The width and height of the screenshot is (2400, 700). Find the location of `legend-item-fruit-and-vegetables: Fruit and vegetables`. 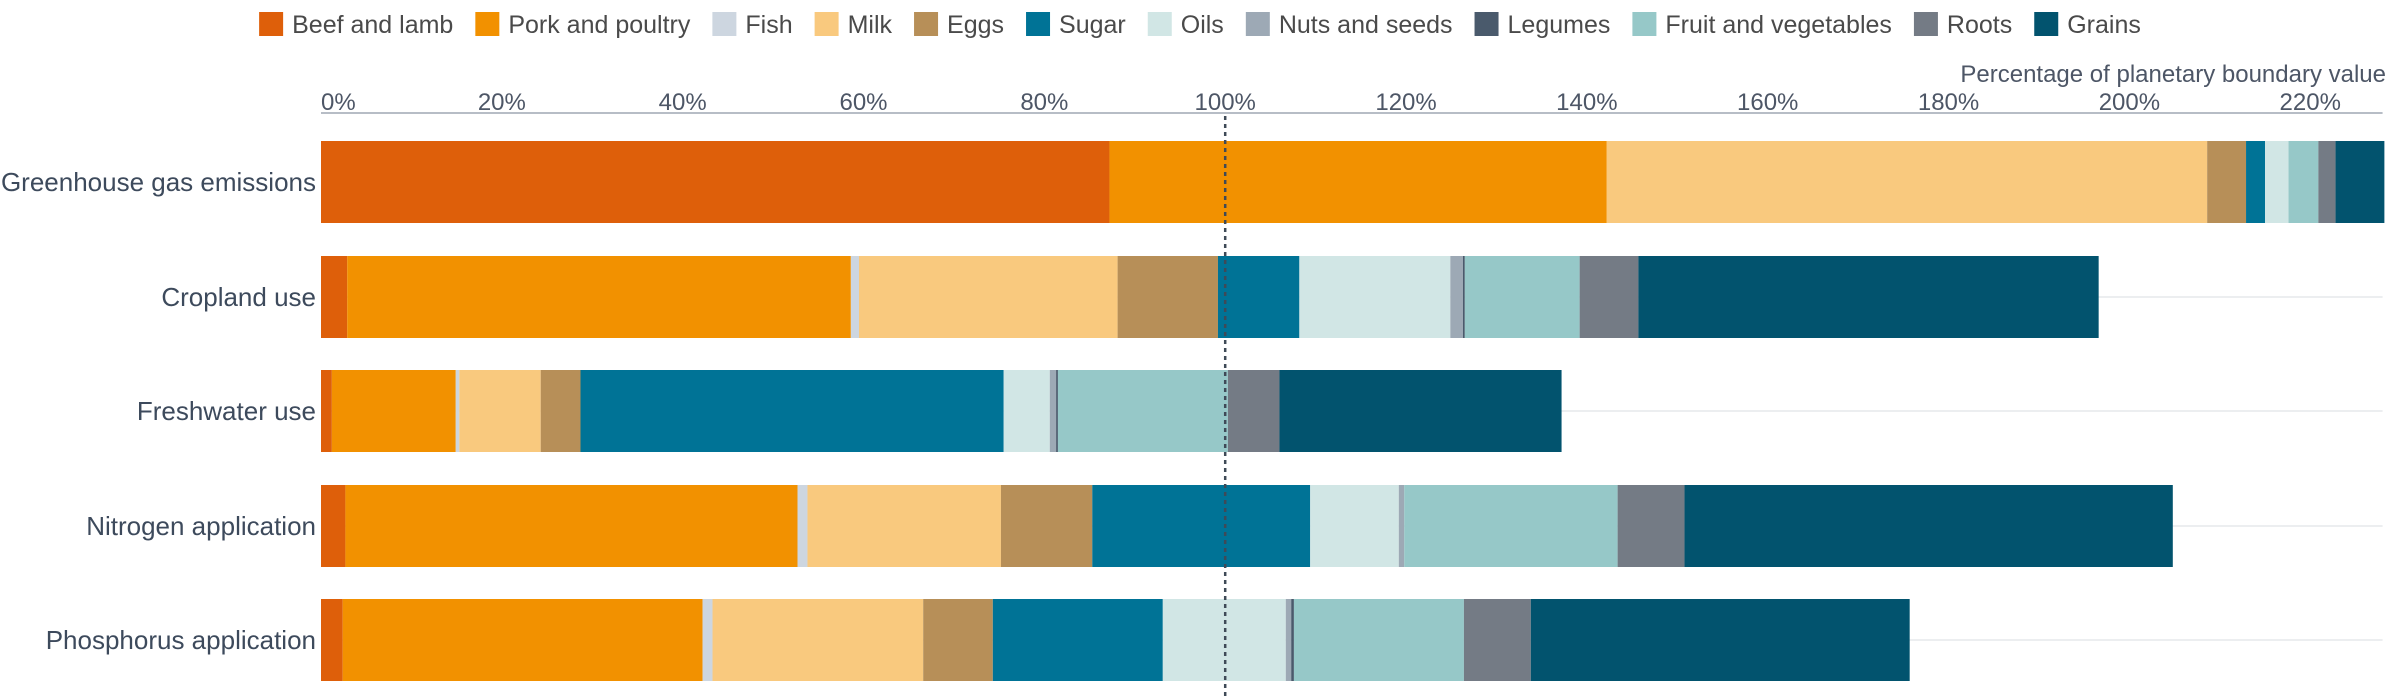

legend-item-fruit-and-vegetables: Fruit and vegetables is located at coordinates (1762, 25).